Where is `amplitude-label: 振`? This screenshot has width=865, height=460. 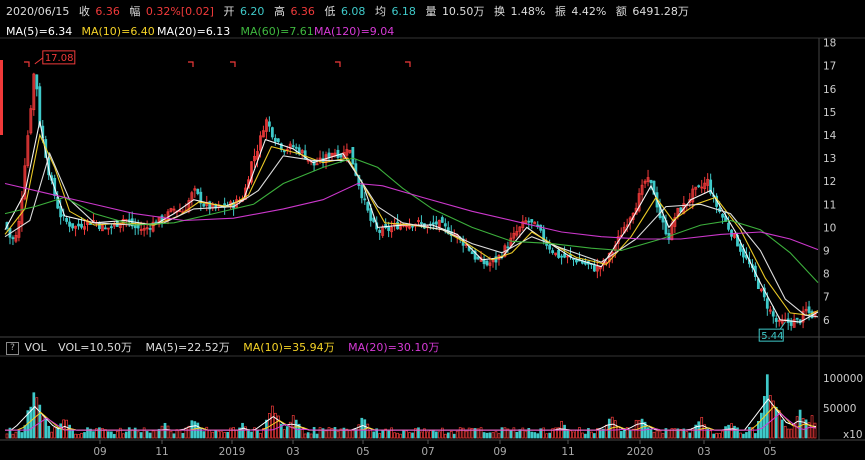
amplitude-label: 振 is located at coordinates (560, 11).